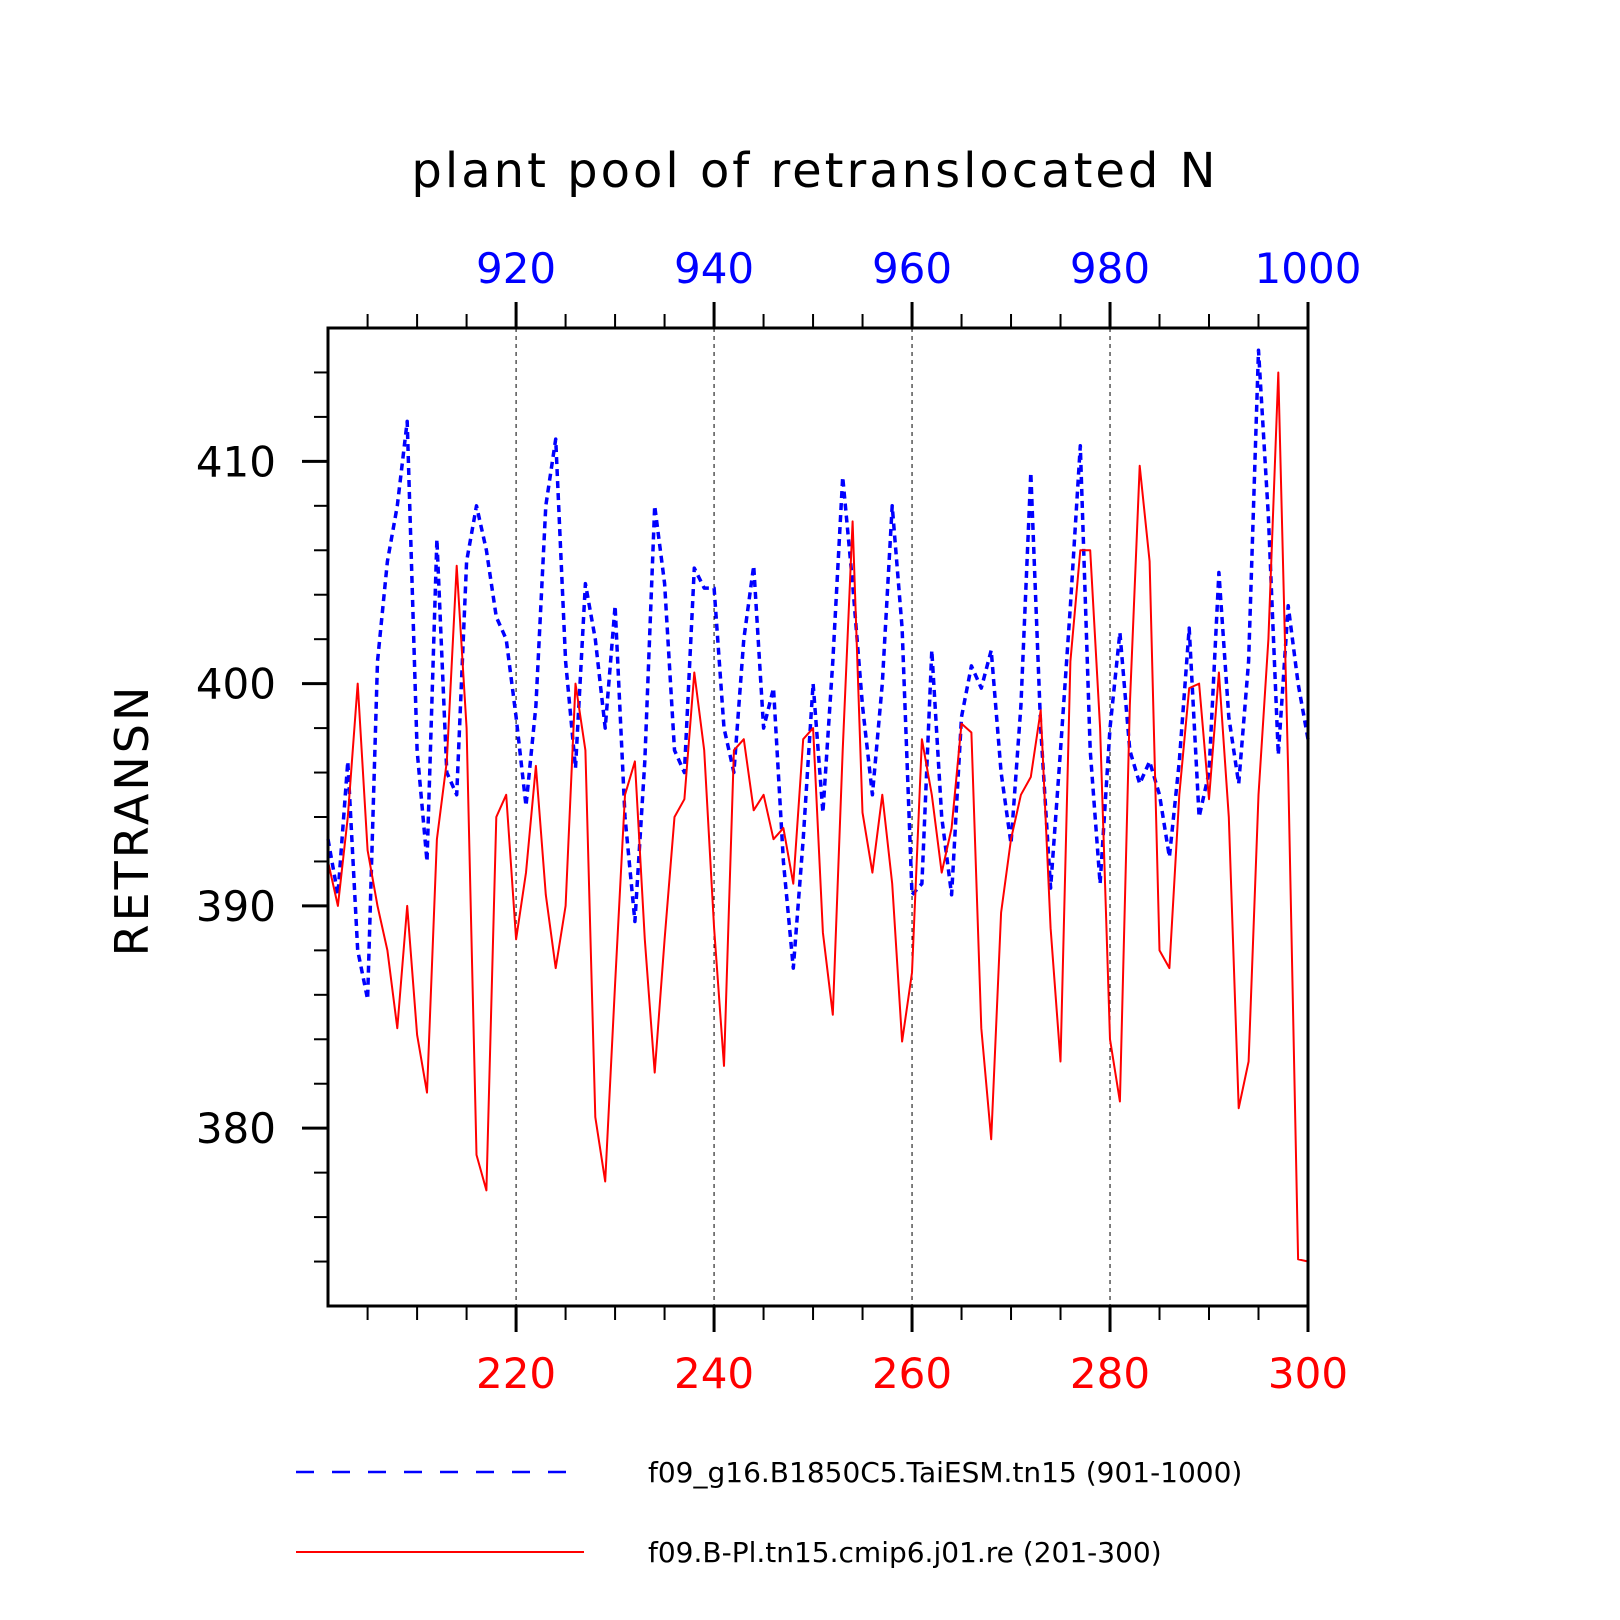 This screenshot has height=1620, width=1620. What do you see at coordinates (1110, 1373) in the screenshot?
I see `bottom-tick-label: 280` at bounding box center [1110, 1373].